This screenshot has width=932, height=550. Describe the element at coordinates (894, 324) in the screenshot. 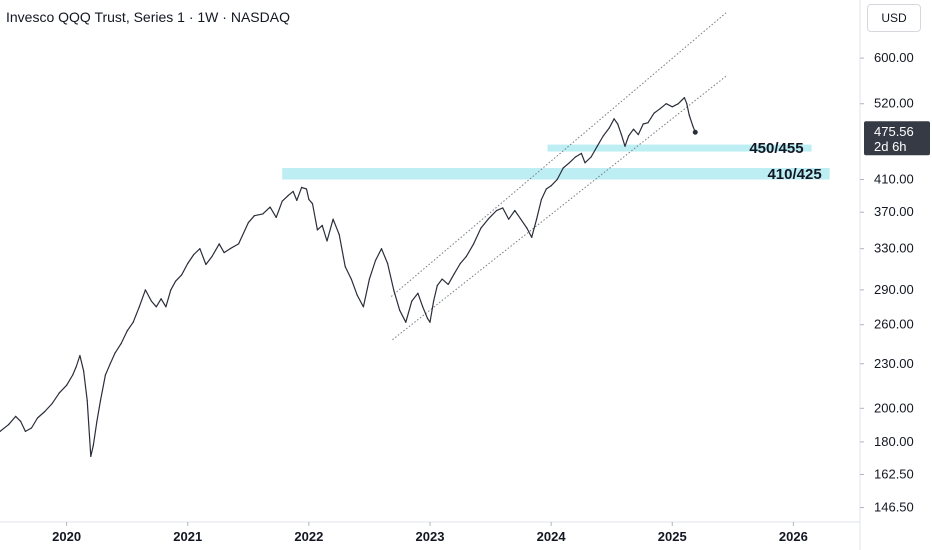

I see `price-tick-label: 260.00` at that location.